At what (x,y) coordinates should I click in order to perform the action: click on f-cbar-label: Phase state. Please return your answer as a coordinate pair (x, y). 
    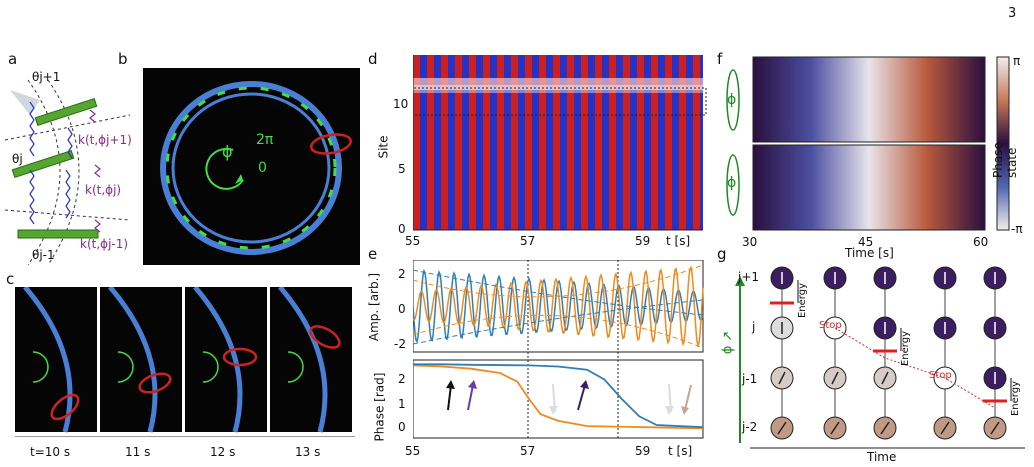
    Looking at the image, I should click on (1005, 160).